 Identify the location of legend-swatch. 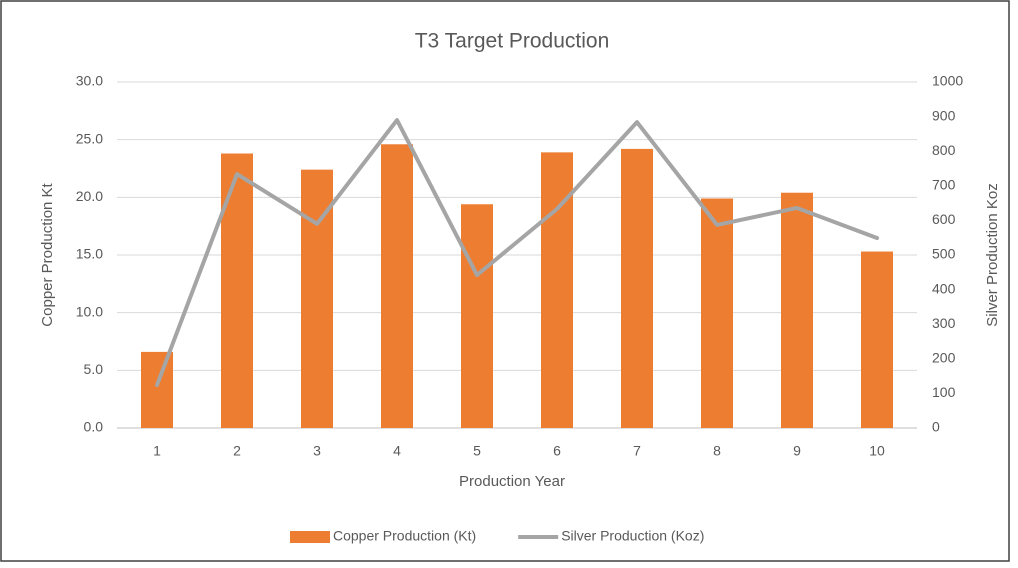
(310, 537).